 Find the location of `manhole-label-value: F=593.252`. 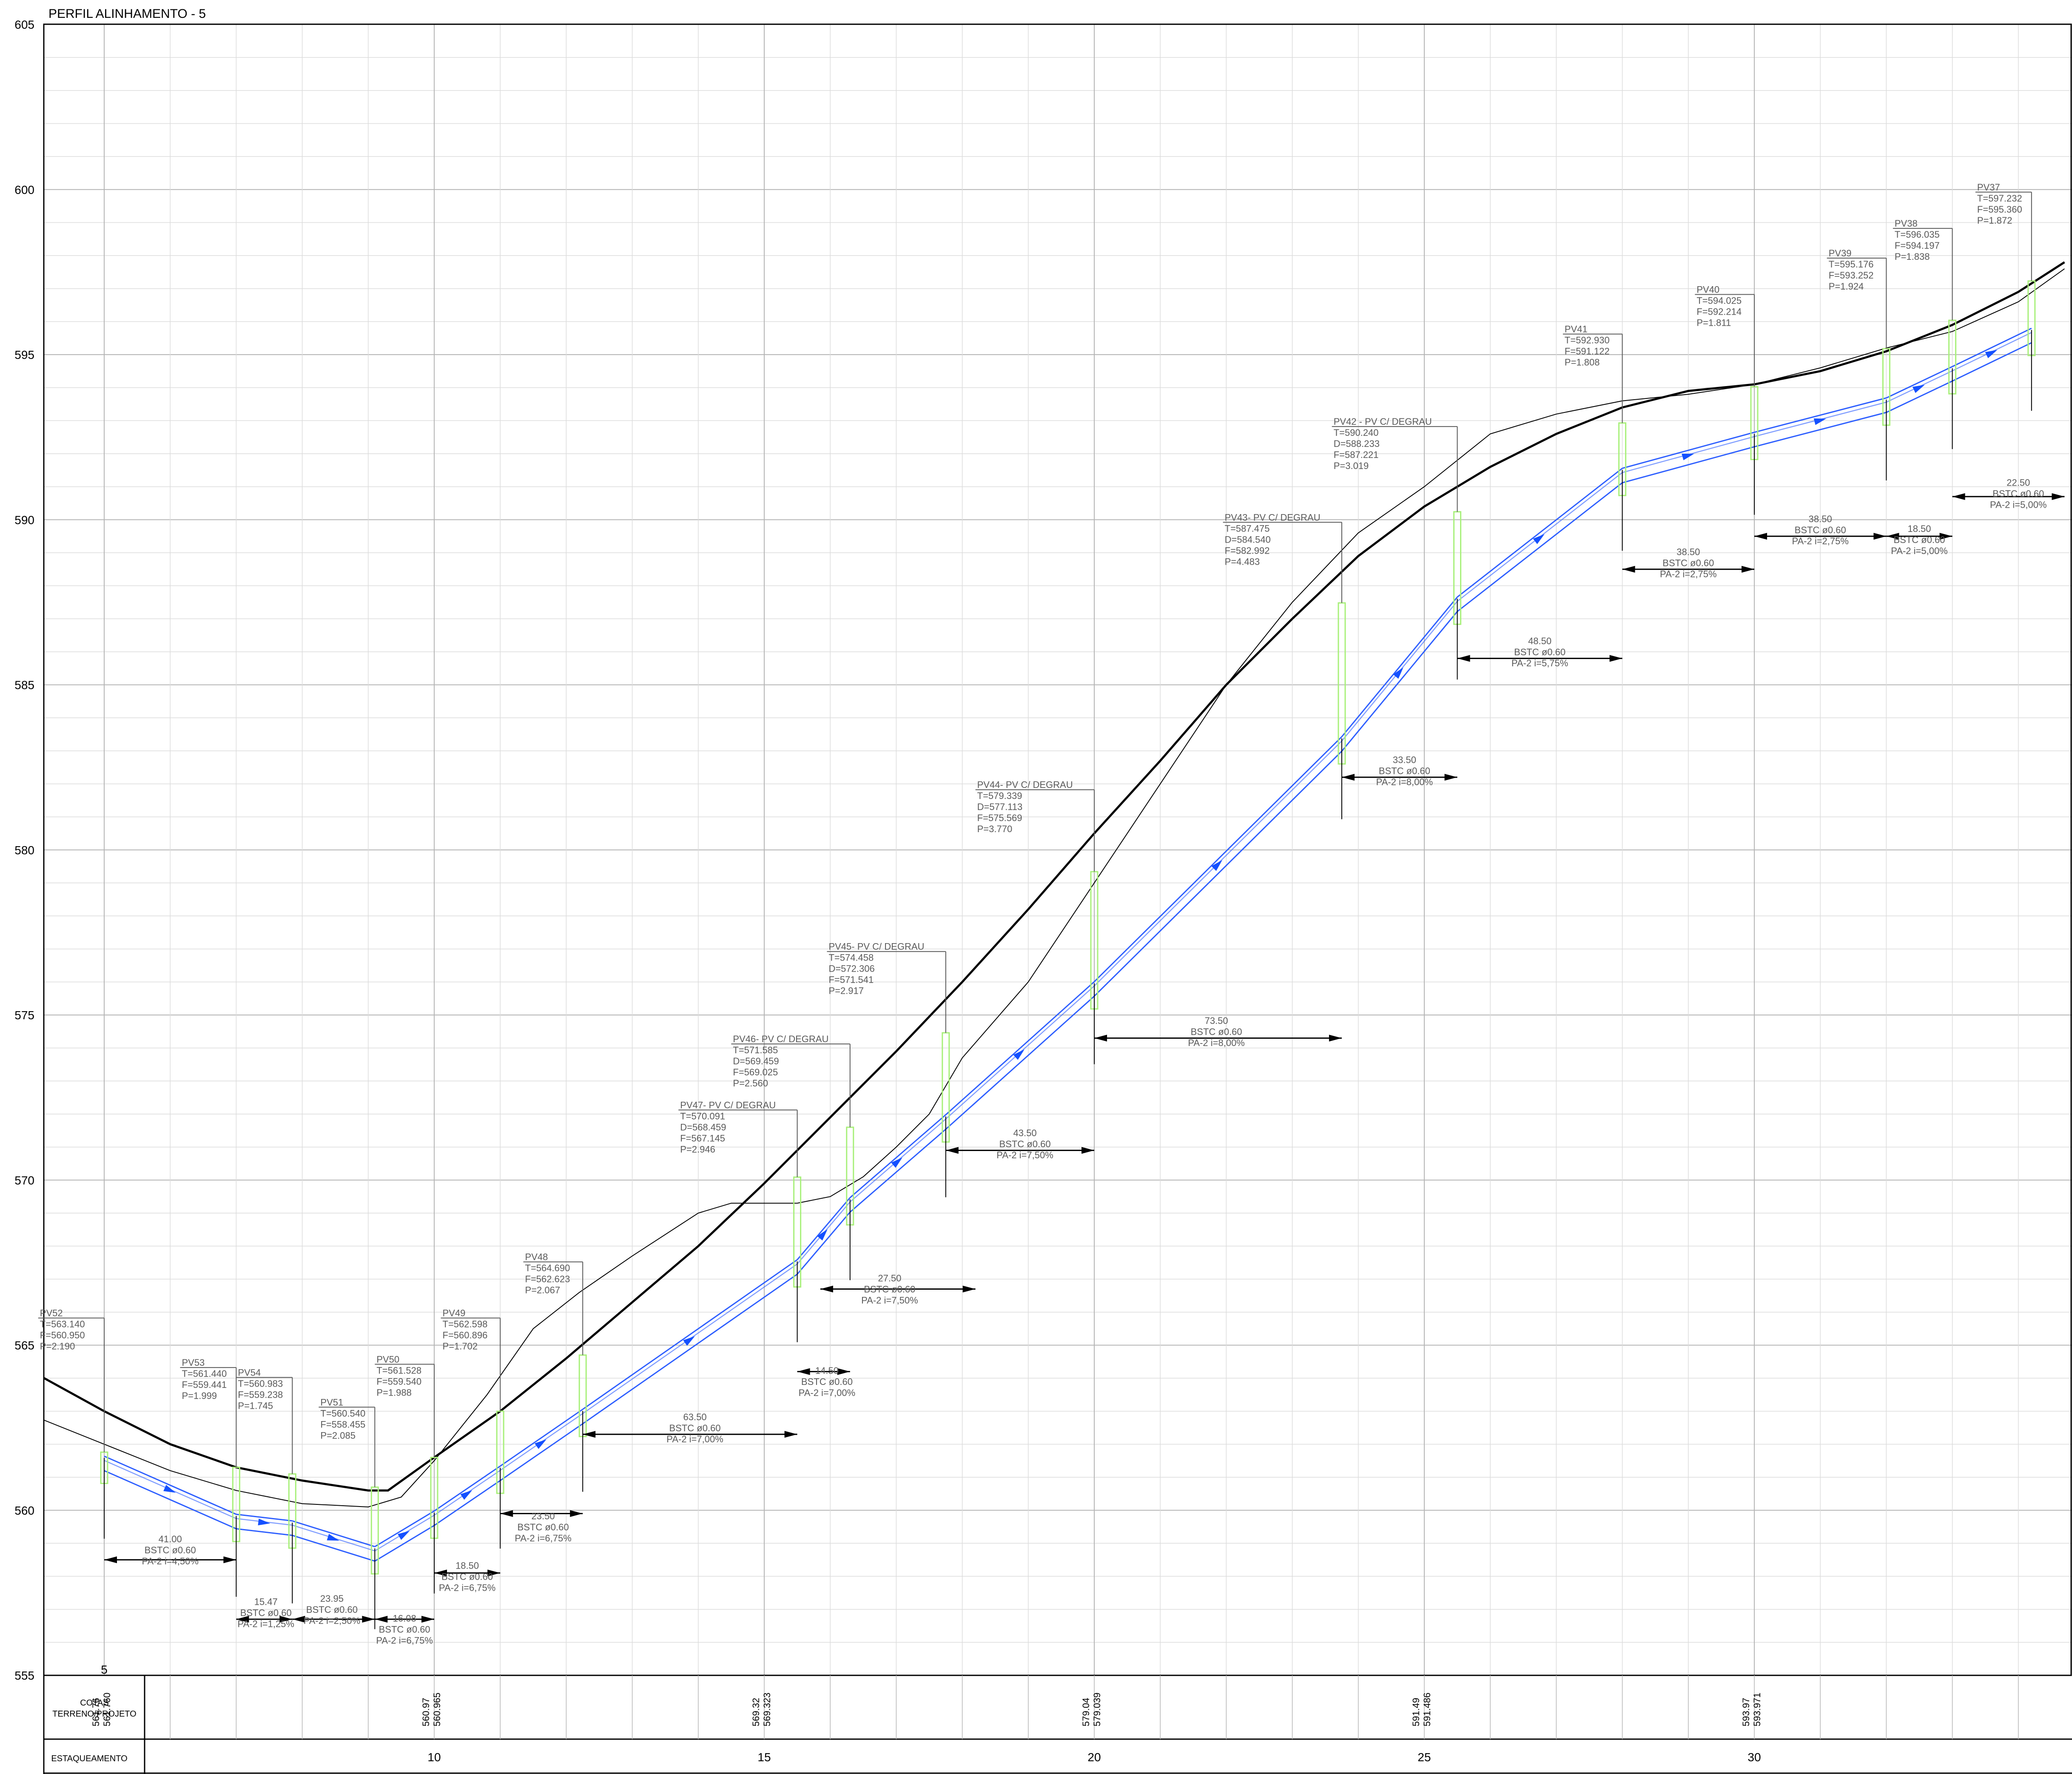

manhole-label-value: F=593.252 is located at coordinates (1851, 275).